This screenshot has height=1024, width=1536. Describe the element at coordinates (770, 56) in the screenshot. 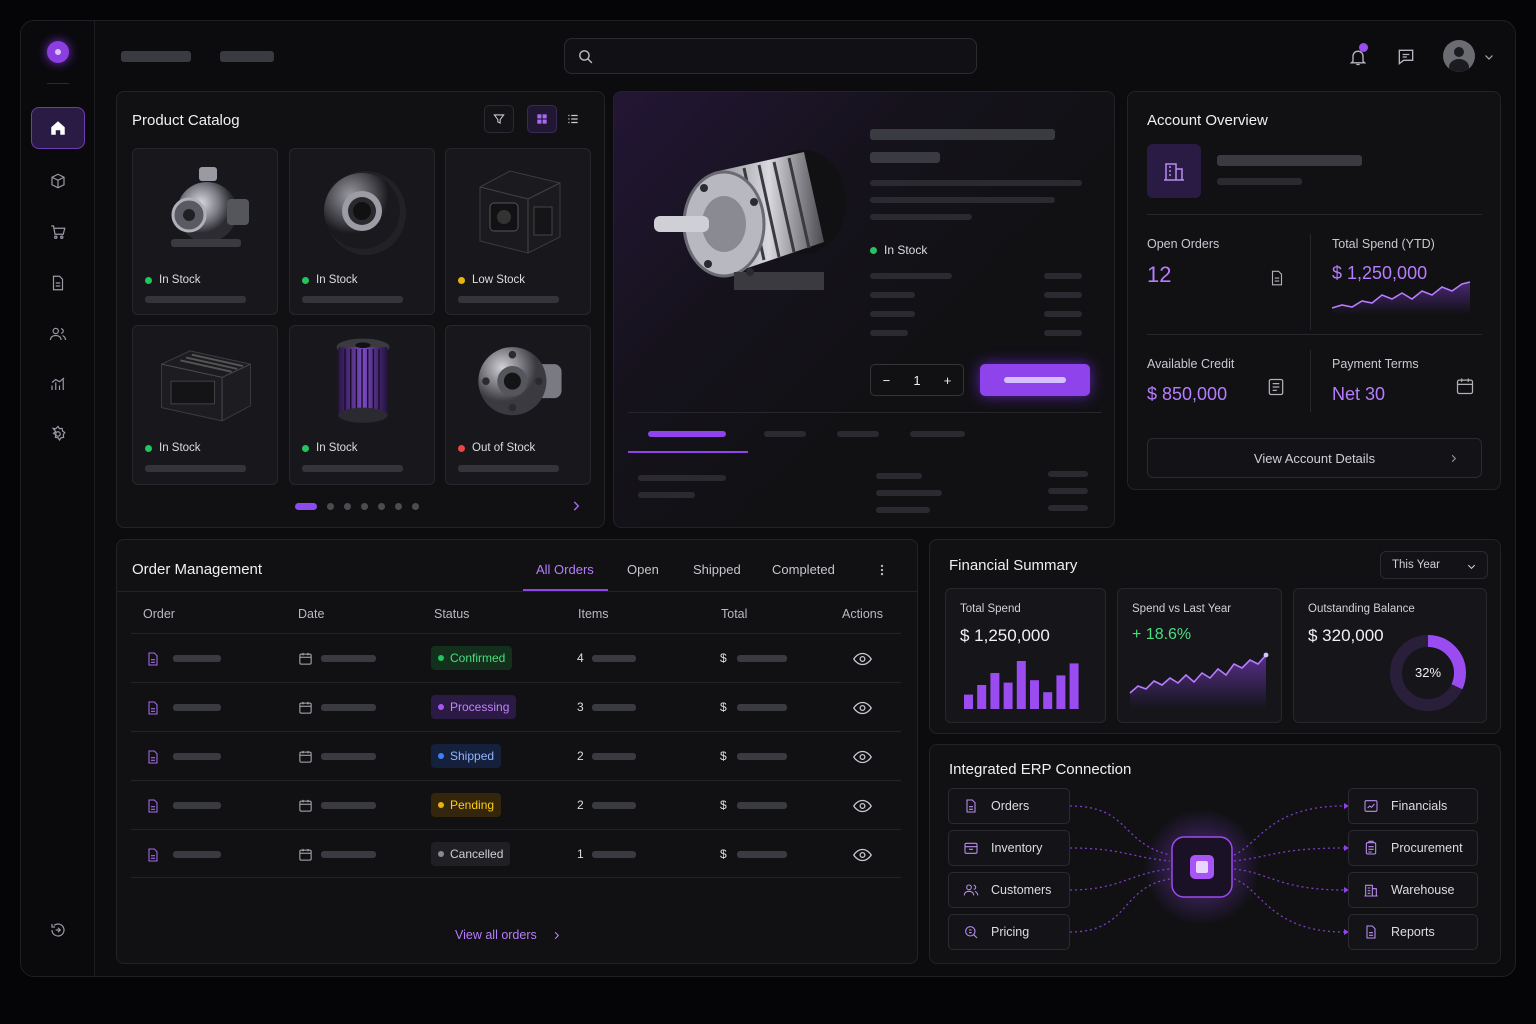

I see `search-input` at that location.